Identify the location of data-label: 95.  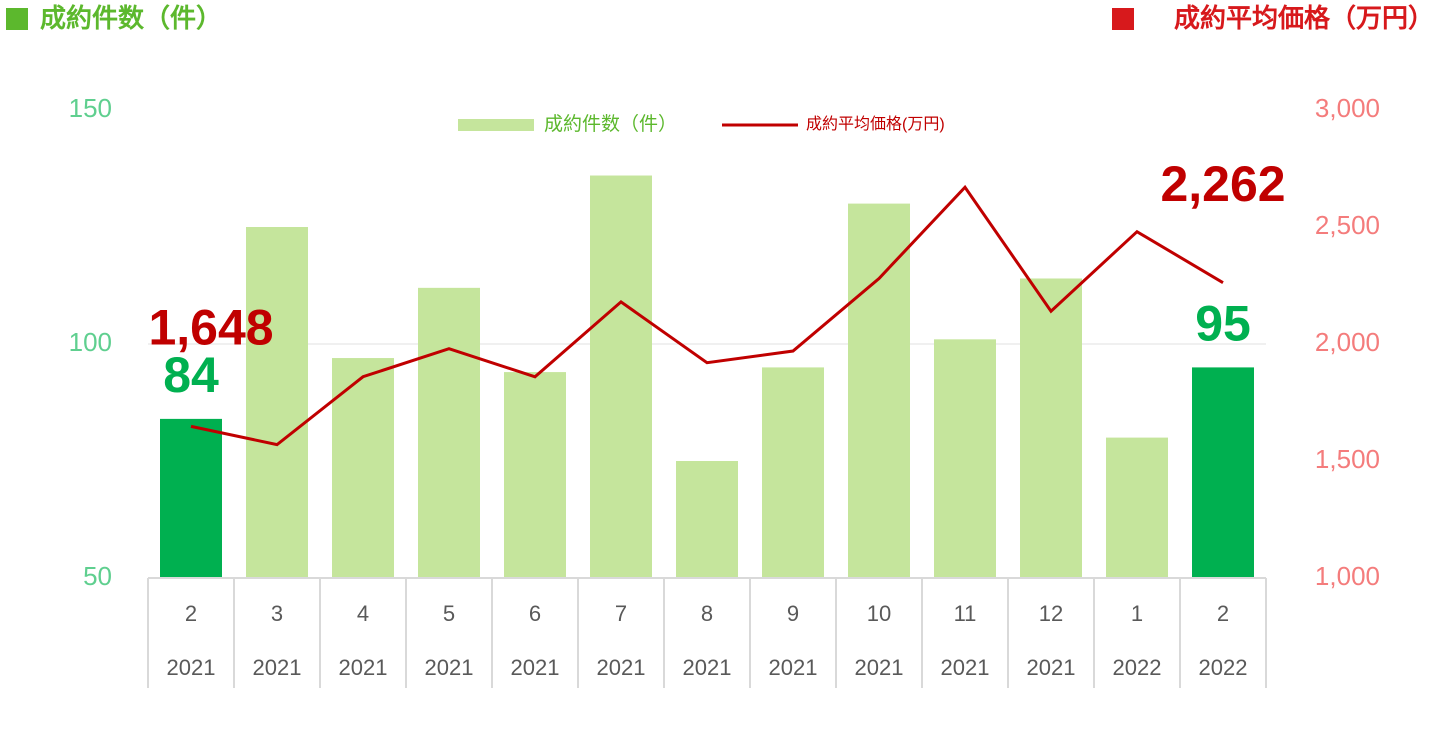
(1223, 324).